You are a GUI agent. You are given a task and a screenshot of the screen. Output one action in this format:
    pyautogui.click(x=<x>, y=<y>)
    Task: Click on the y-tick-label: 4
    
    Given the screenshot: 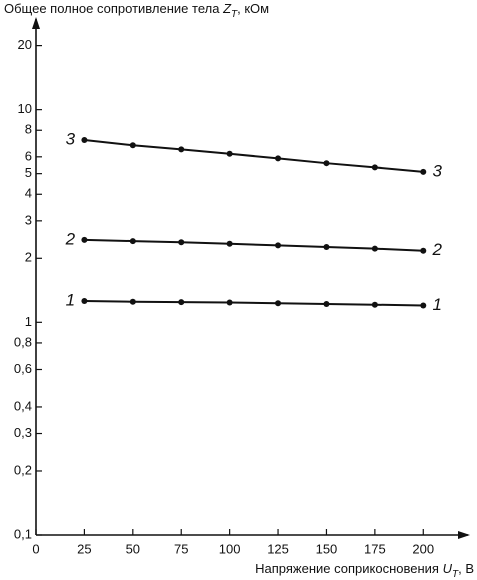 What is the action you would take?
    pyautogui.click(x=28, y=193)
    